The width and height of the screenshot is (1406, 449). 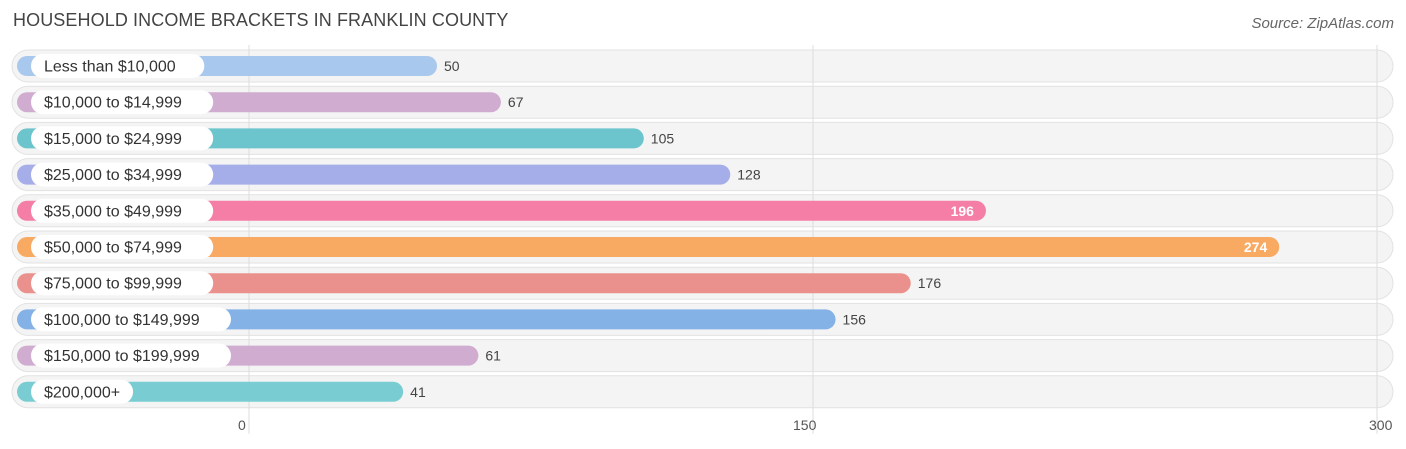 I want to click on category-label: $50,000 to $74,999, so click(x=113, y=248).